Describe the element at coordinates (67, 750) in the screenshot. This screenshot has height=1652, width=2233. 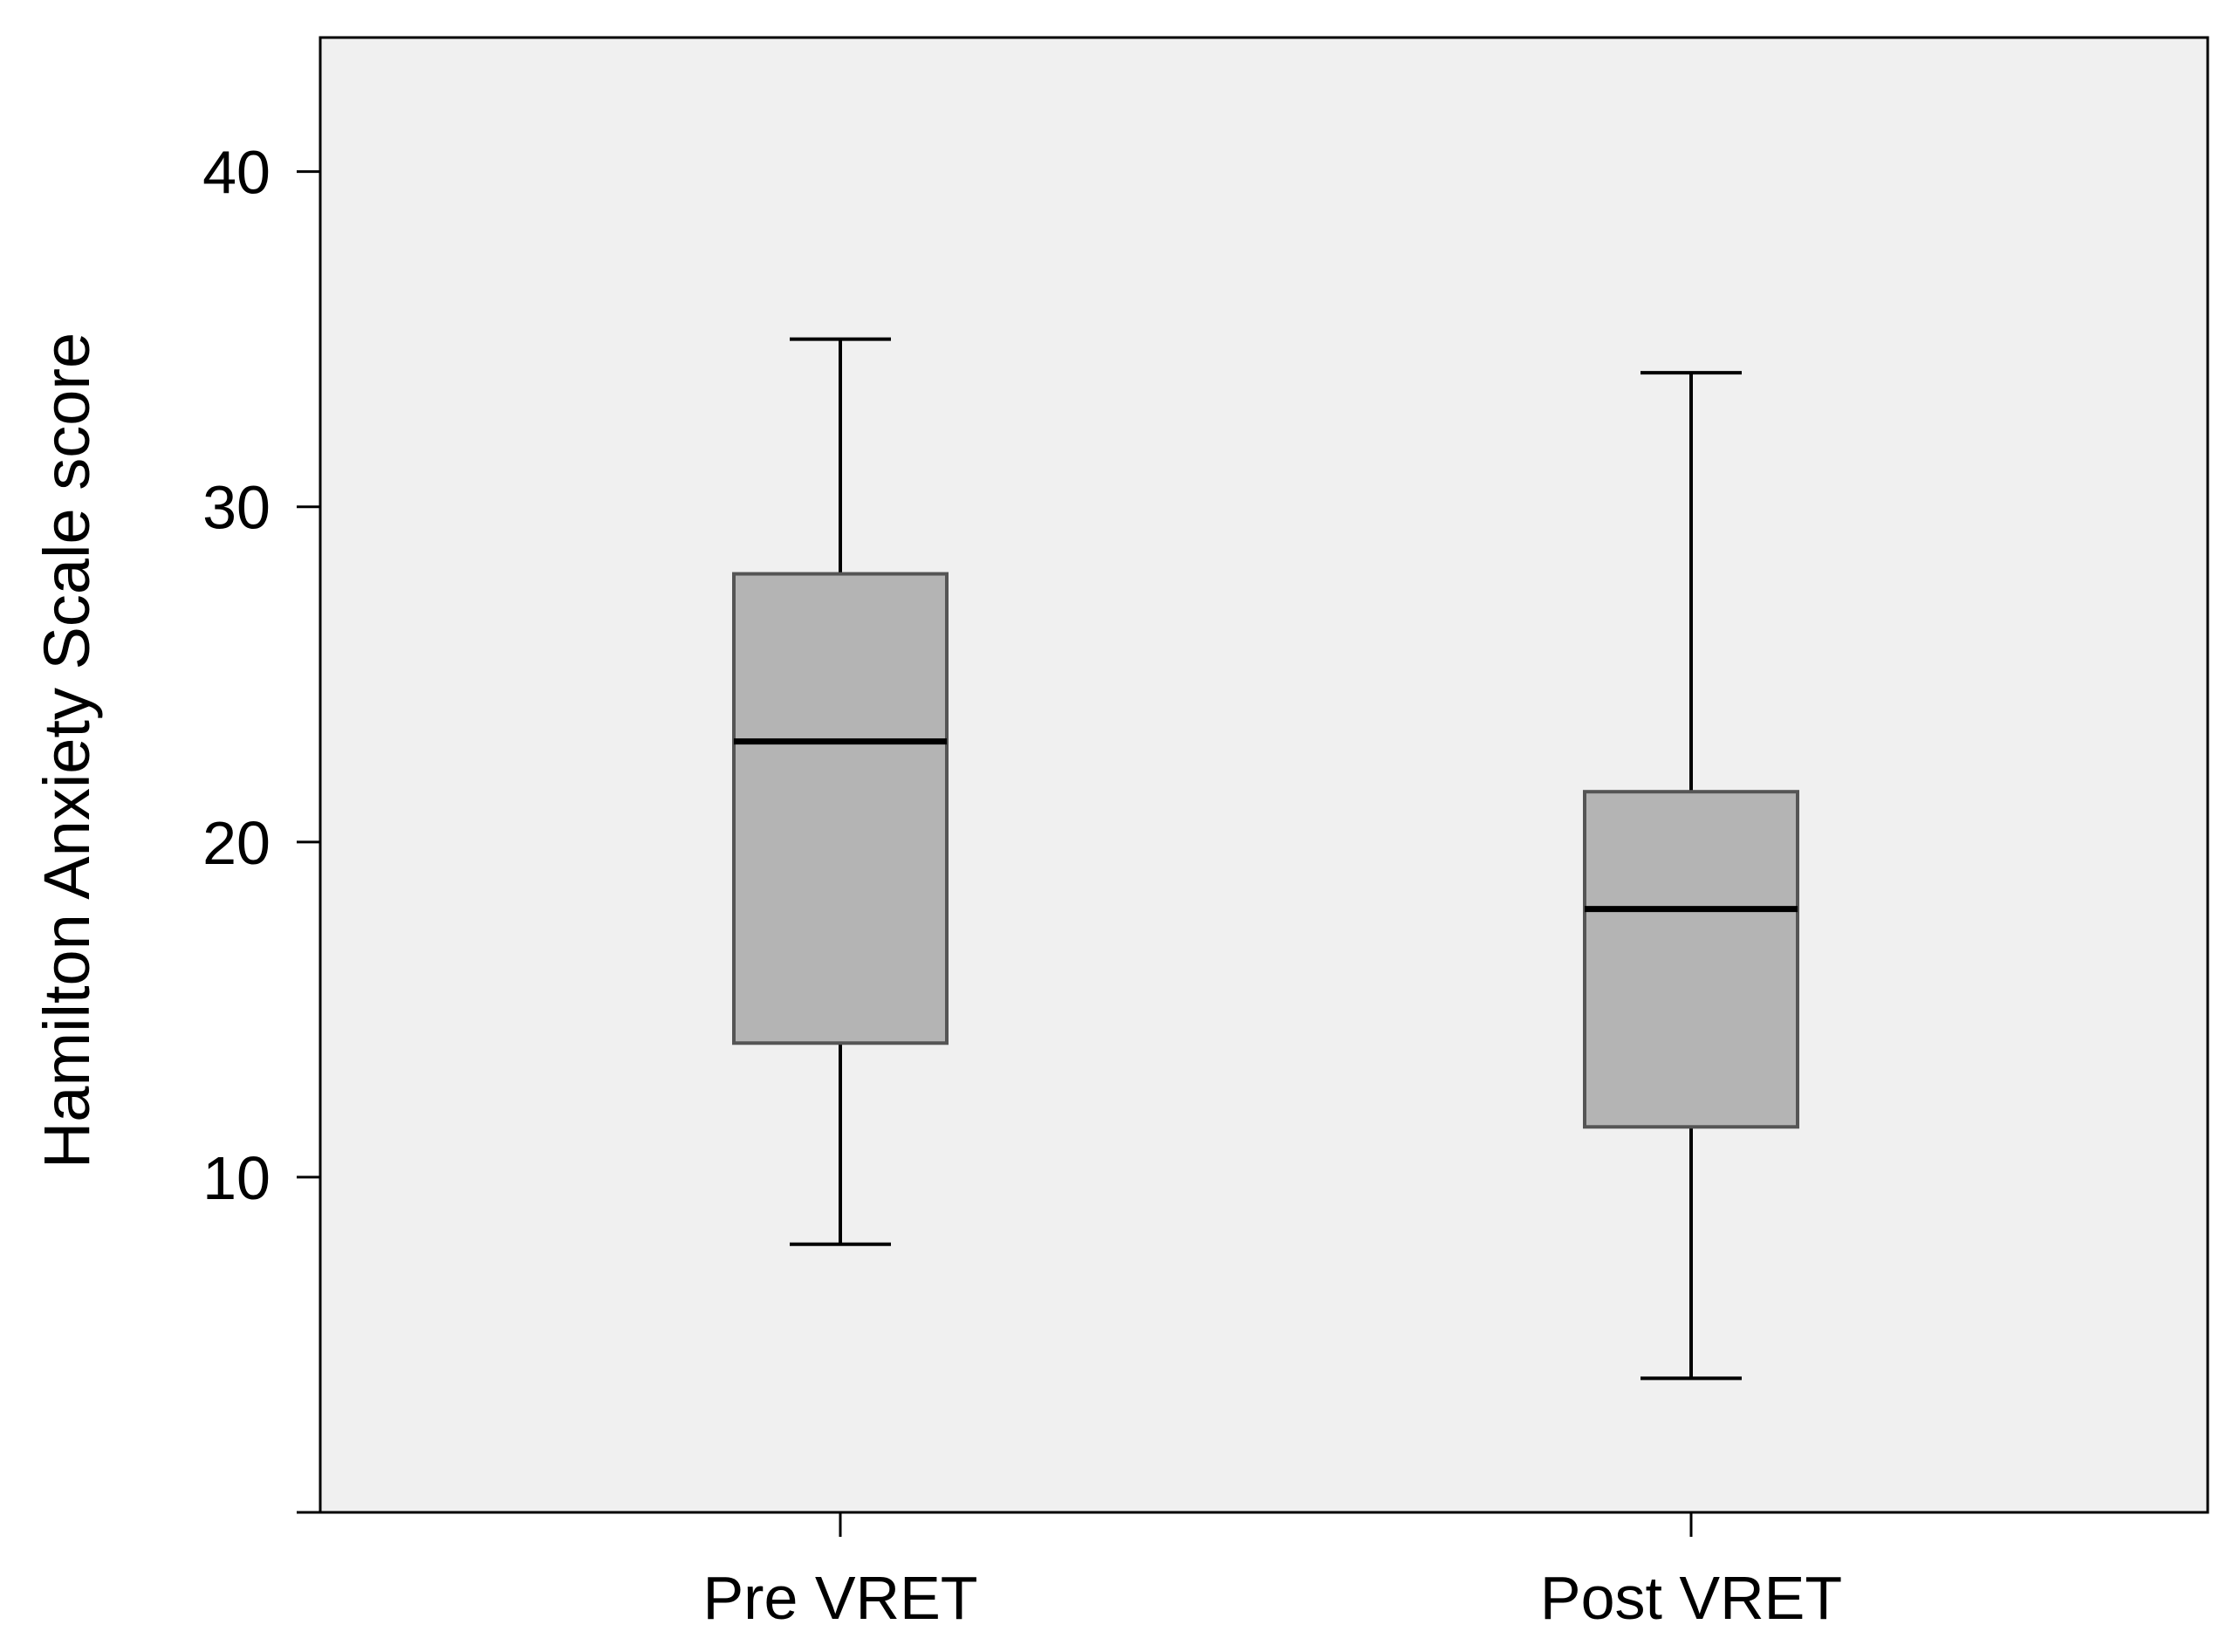
I see `y-axis-title: Hamilton Anxiety Scale score` at that location.